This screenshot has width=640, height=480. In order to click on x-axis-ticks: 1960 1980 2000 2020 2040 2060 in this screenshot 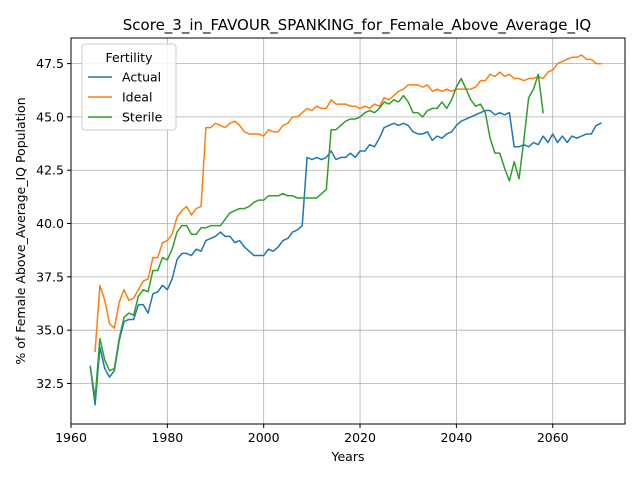, I will do `click(312, 434)`.